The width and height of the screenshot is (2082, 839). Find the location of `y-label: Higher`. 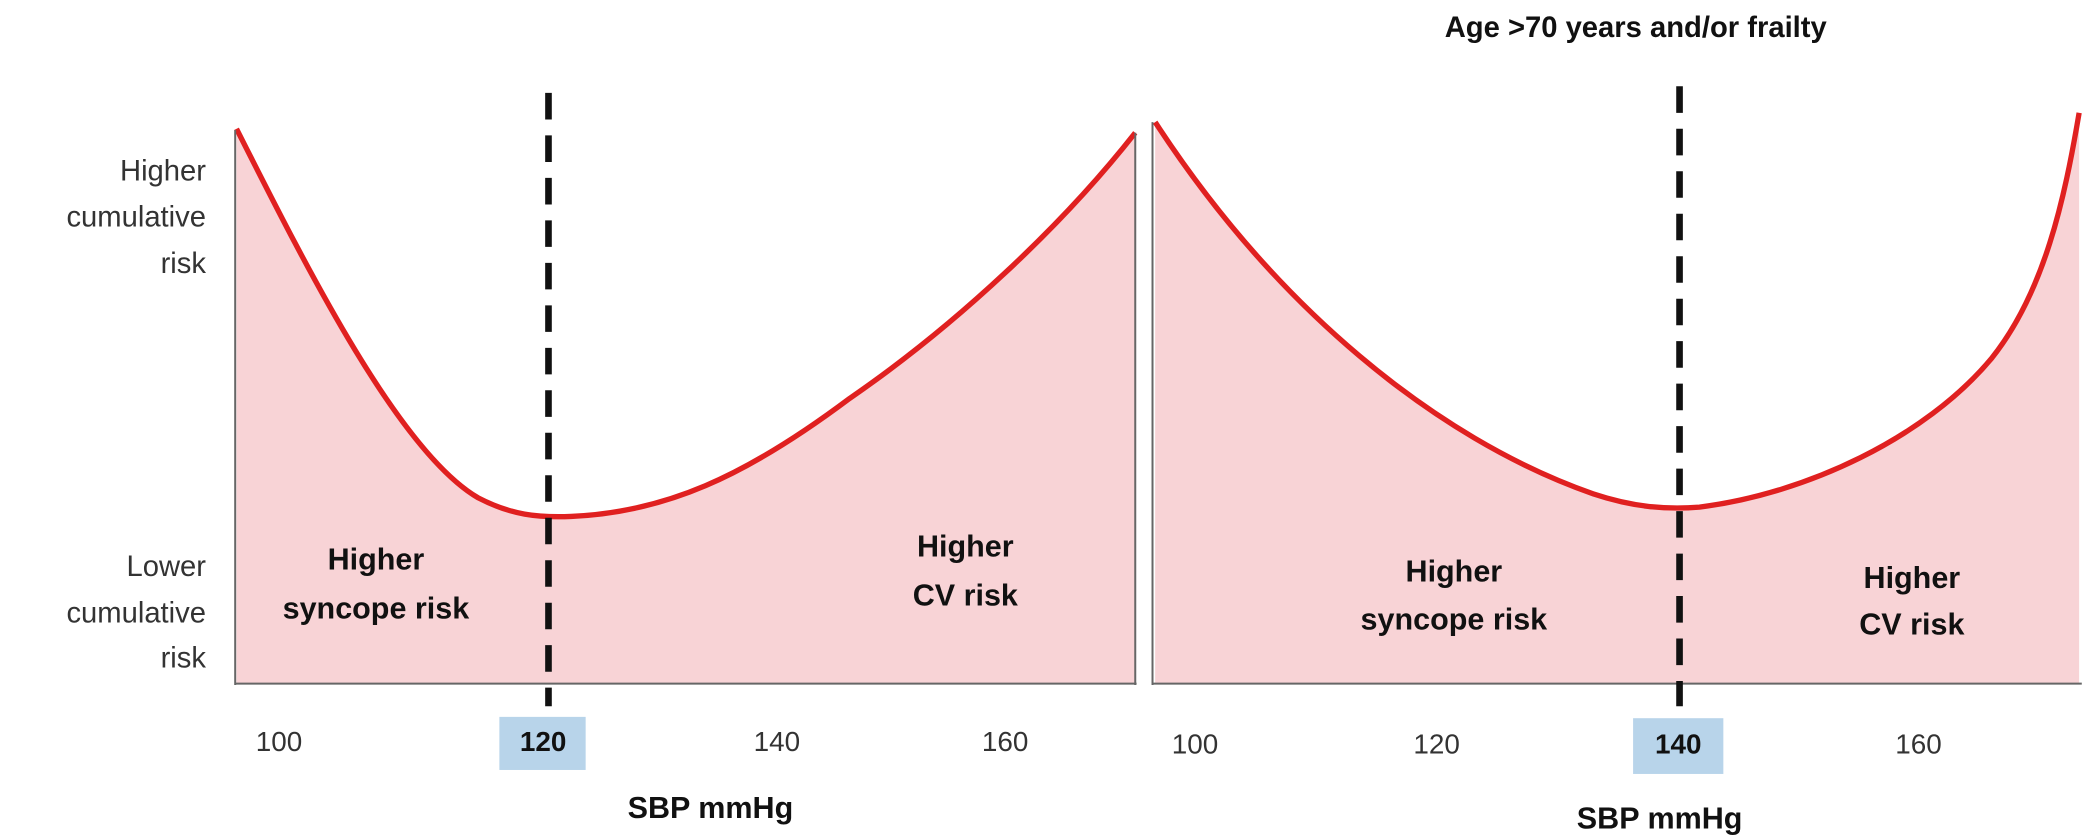

y-label: Higher is located at coordinates (163, 171).